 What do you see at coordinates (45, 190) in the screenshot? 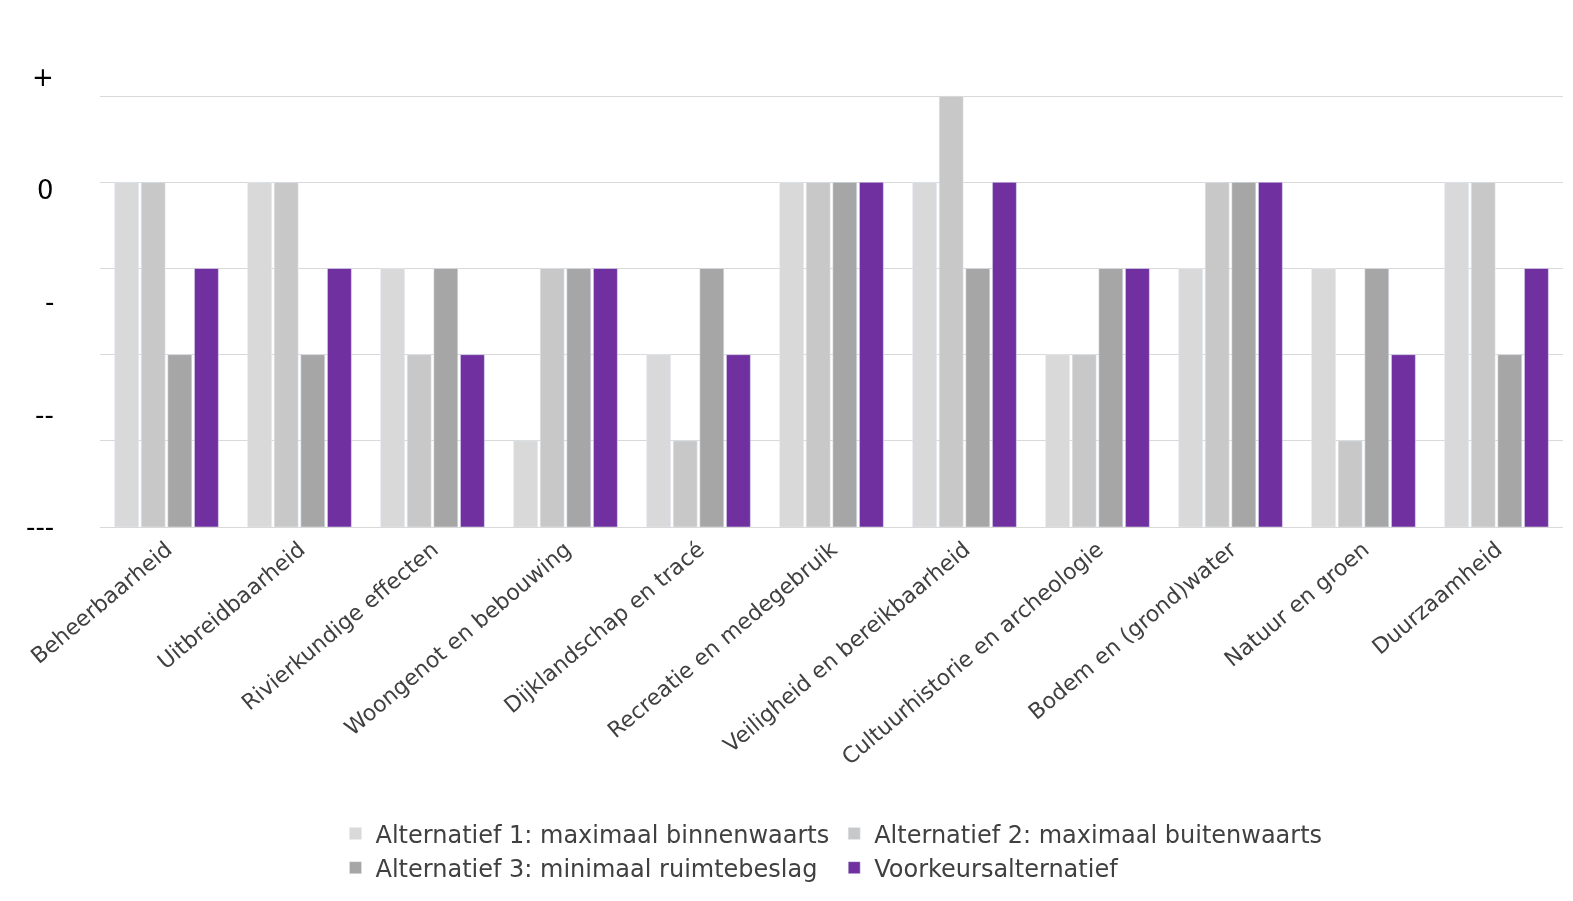
I see `text: 0` at bounding box center [45, 190].